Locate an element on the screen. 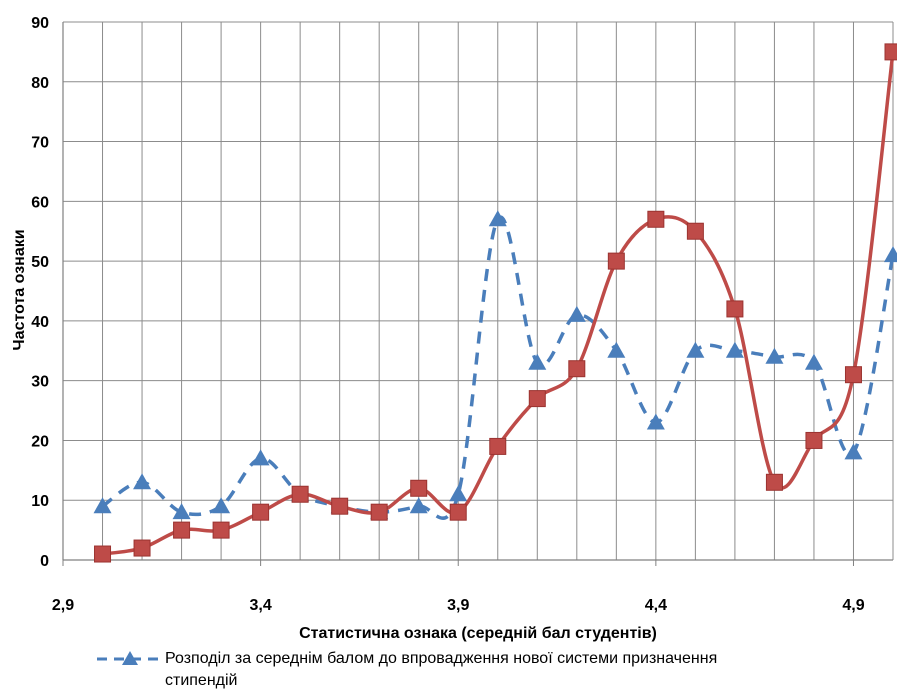 Image resolution: width=897 pixels, height=699 pixels. y-tick-label: 20 is located at coordinates (40, 441).